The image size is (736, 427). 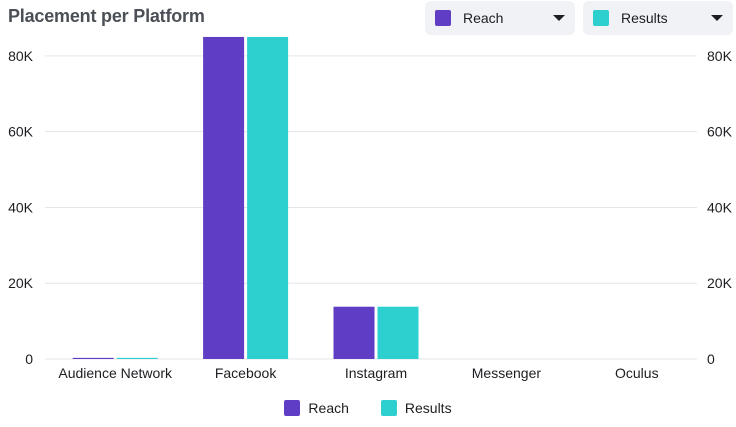 What do you see at coordinates (21, 207) in the screenshot?
I see `y-tick-label-left: 40K` at bounding box center [21, 207].